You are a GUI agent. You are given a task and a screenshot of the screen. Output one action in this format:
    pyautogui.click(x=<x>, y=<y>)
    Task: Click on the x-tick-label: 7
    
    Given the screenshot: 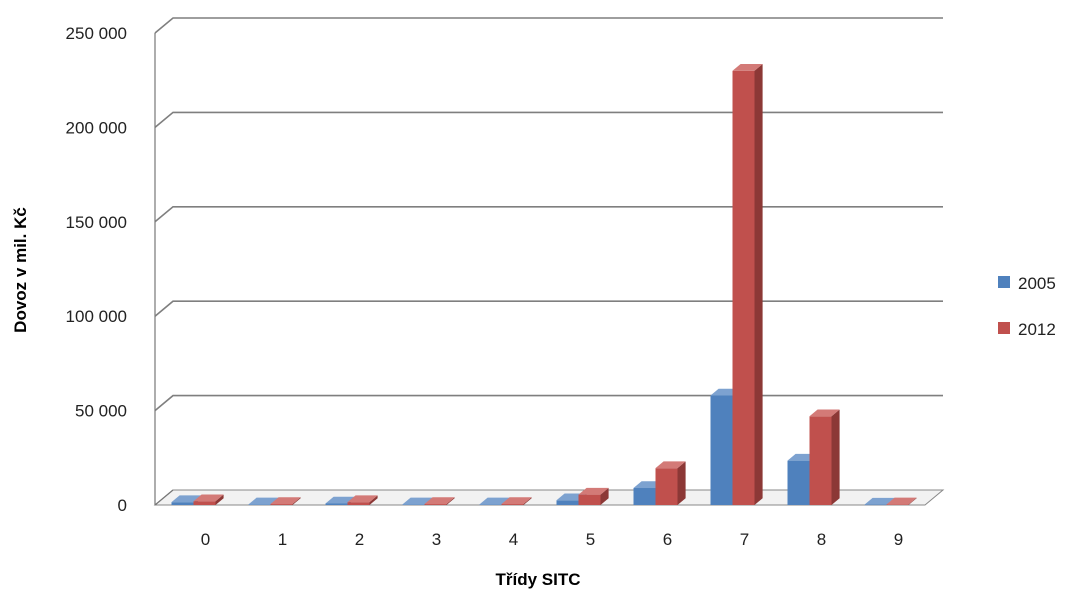 What is the action you would take?
    pyautogui.click(x=744, y=539)
    